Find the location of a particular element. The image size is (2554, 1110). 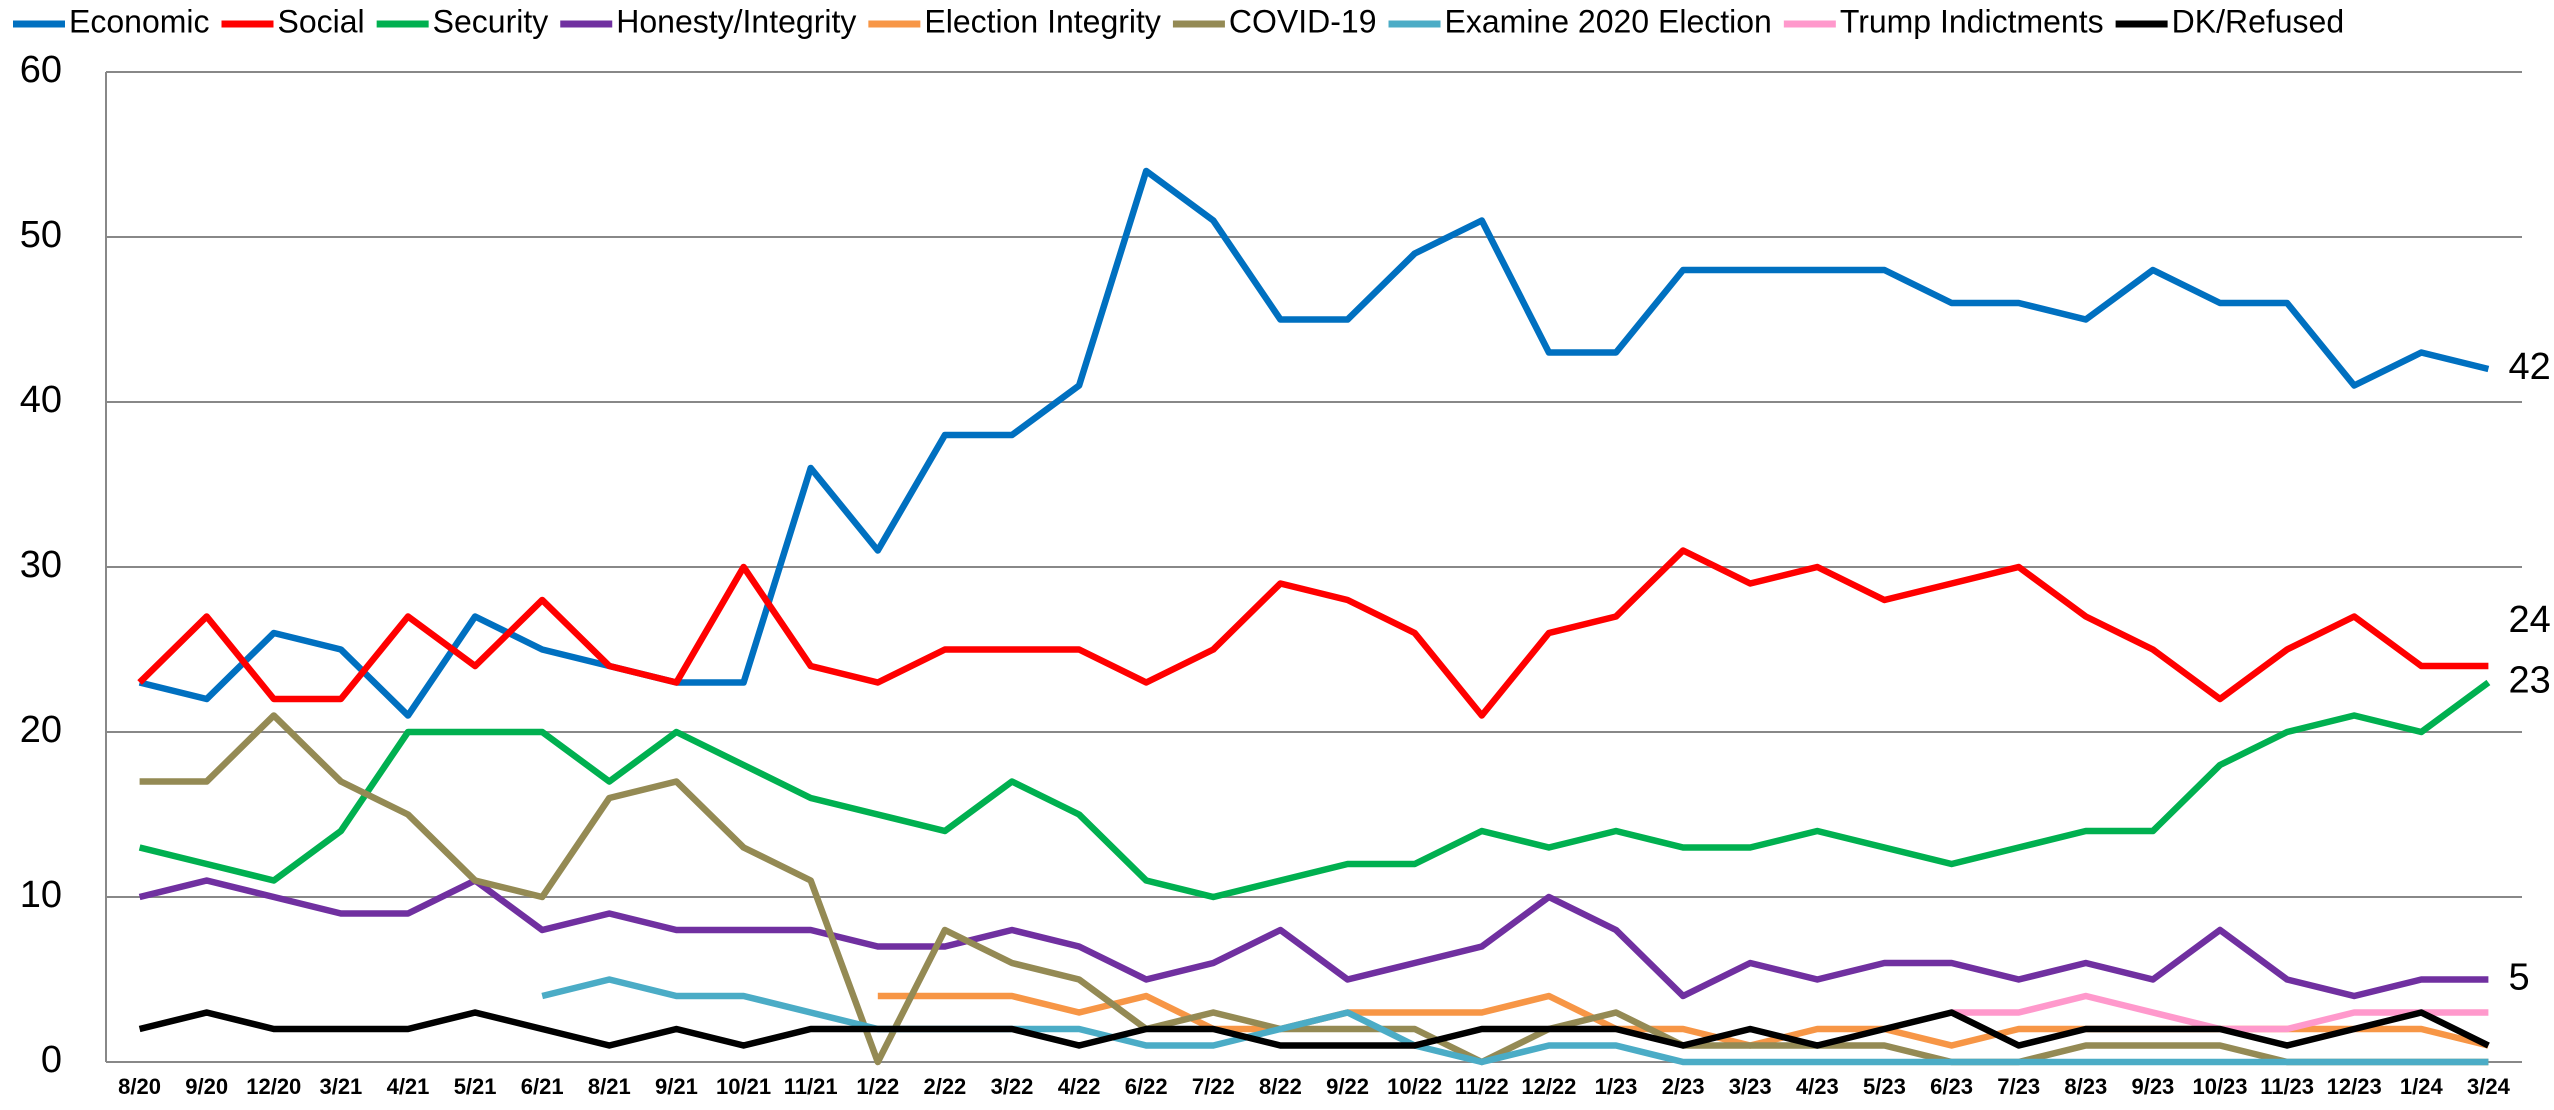

x-tick-label: 9/23 is located at coordinates (2152, 1086).